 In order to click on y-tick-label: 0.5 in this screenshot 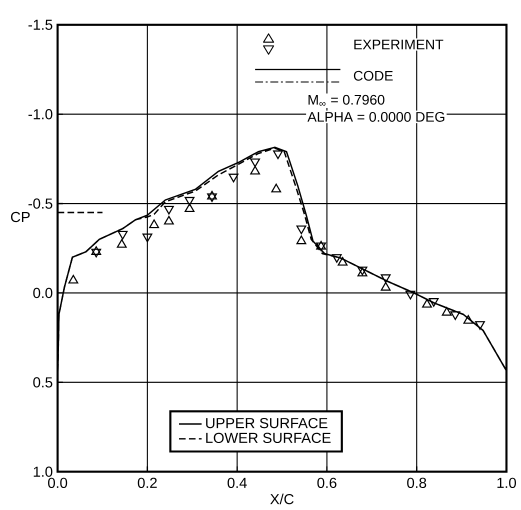, I will do `click(42, 382)`.